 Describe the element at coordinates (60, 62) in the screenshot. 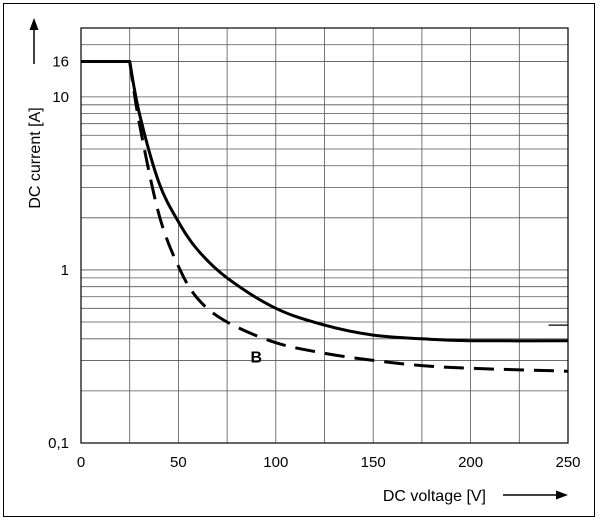

I see `y-tick-label: 16` at that location.